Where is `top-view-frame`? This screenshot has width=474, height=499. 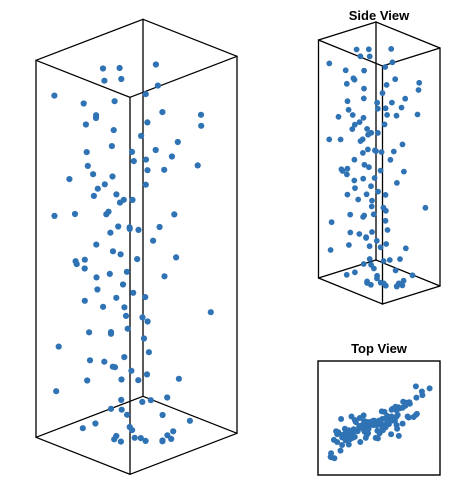
top-view-frame is located at coordinates (379, 418).